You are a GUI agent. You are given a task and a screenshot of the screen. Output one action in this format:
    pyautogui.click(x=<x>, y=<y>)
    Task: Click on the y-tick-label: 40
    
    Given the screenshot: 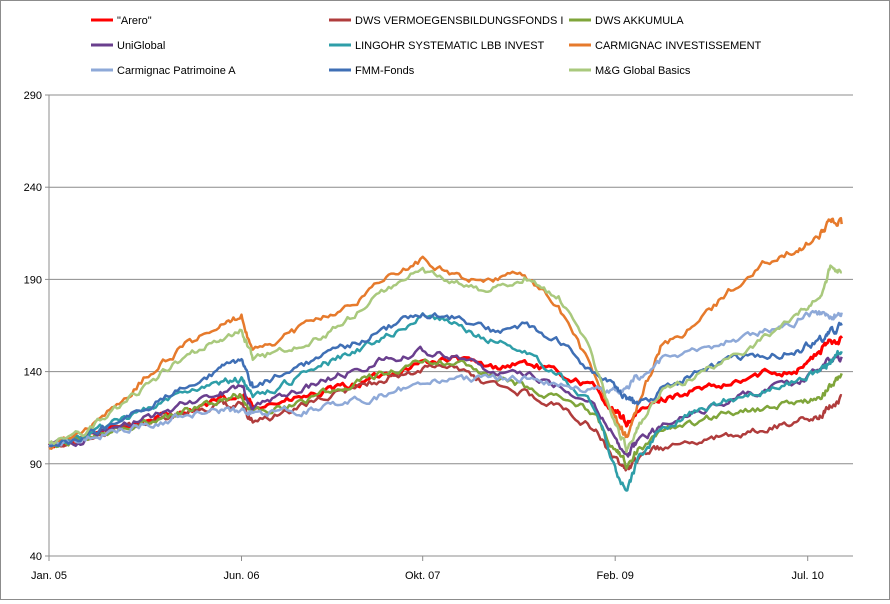 What is the action you would take?
    pyautogui.click(x=36, y=557)
    